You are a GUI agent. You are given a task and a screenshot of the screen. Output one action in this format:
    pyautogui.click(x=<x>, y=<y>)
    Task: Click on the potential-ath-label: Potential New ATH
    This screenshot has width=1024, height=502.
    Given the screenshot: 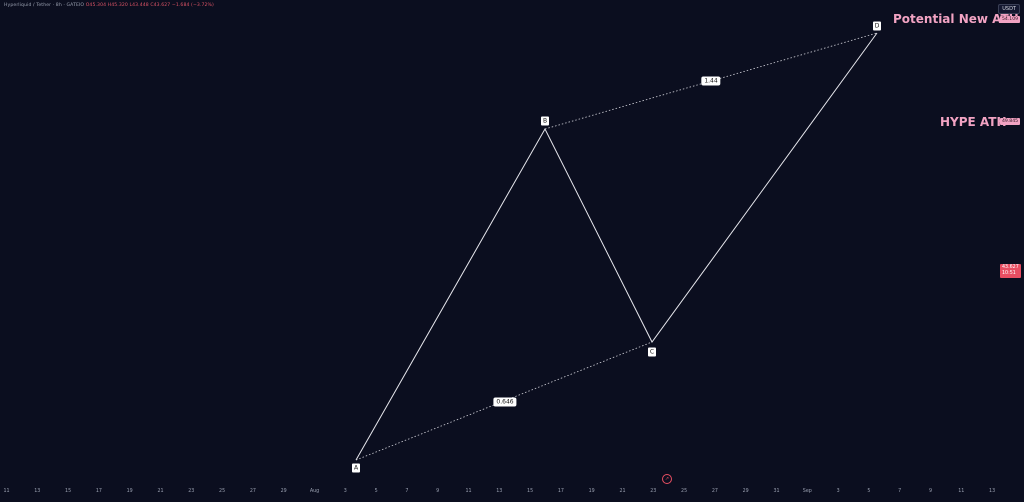 What is the action you would take?
    pyautogui.click(x=956, y=19)
    